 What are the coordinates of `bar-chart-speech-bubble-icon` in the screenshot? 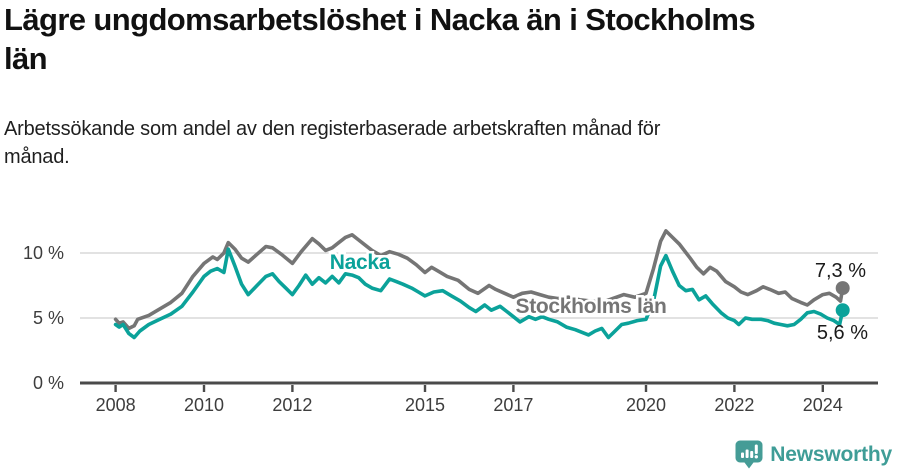 It's located at (749, 454).